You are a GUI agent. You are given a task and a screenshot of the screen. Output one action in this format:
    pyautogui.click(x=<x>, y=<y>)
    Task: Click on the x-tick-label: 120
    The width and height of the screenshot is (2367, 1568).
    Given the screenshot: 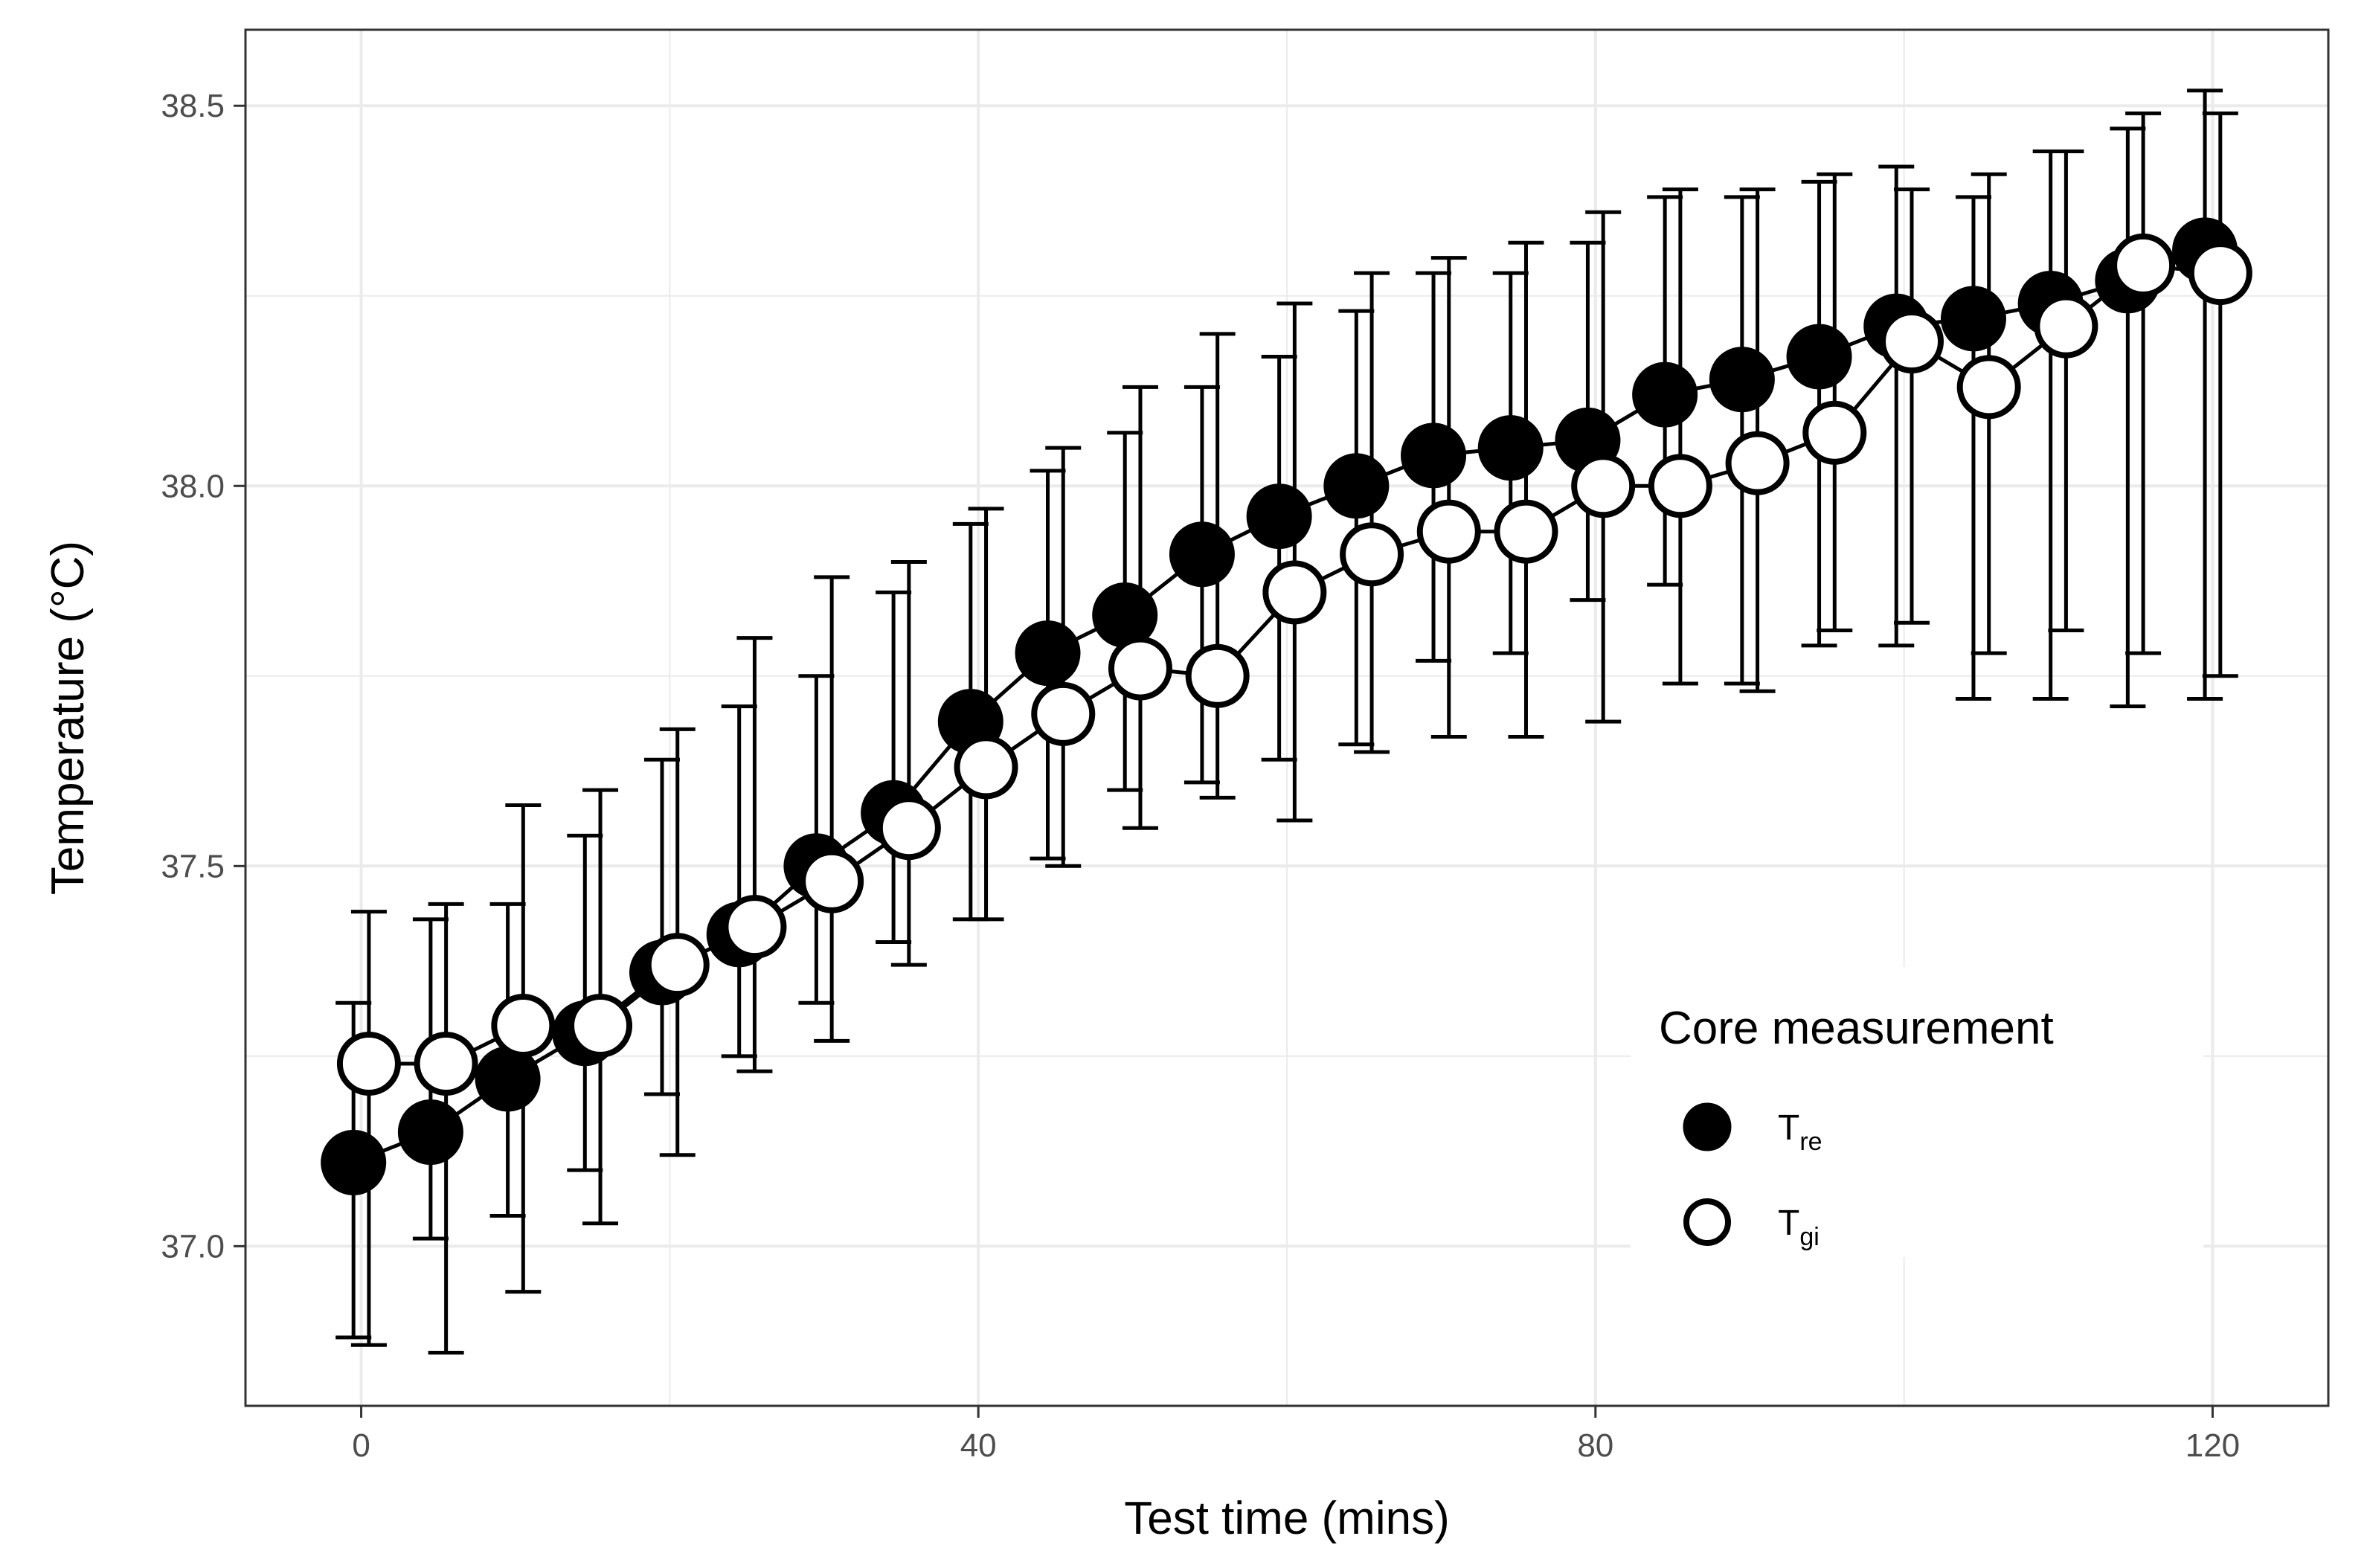 What is the action you would take?
    pyautogui.click(x=2212, y=1445)
    